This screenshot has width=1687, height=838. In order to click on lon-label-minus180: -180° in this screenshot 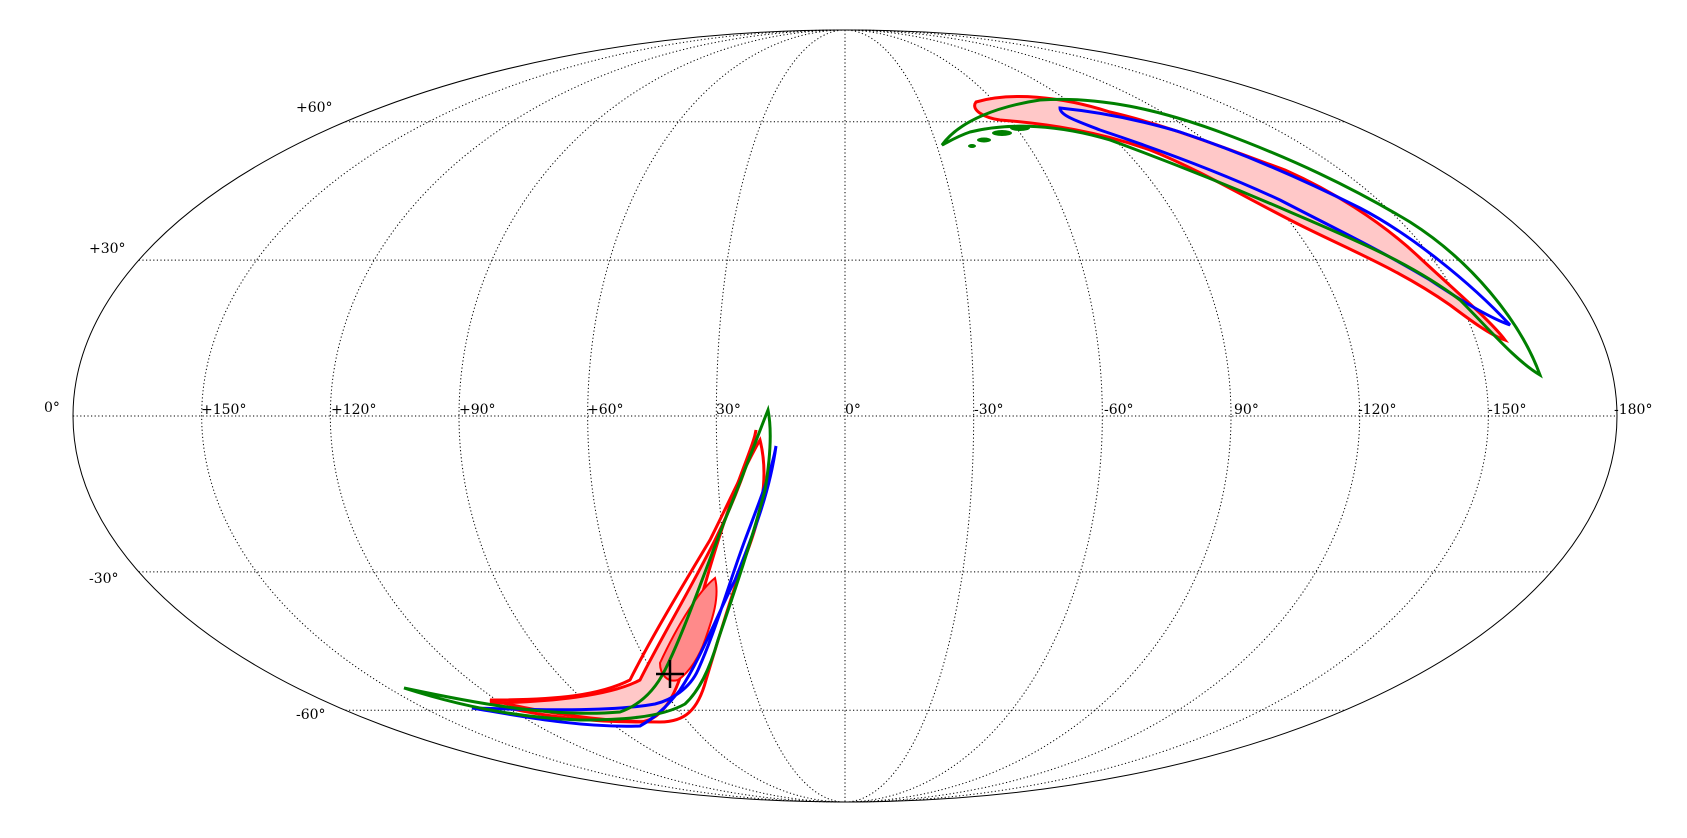, I will do `click(1633, 410)`.